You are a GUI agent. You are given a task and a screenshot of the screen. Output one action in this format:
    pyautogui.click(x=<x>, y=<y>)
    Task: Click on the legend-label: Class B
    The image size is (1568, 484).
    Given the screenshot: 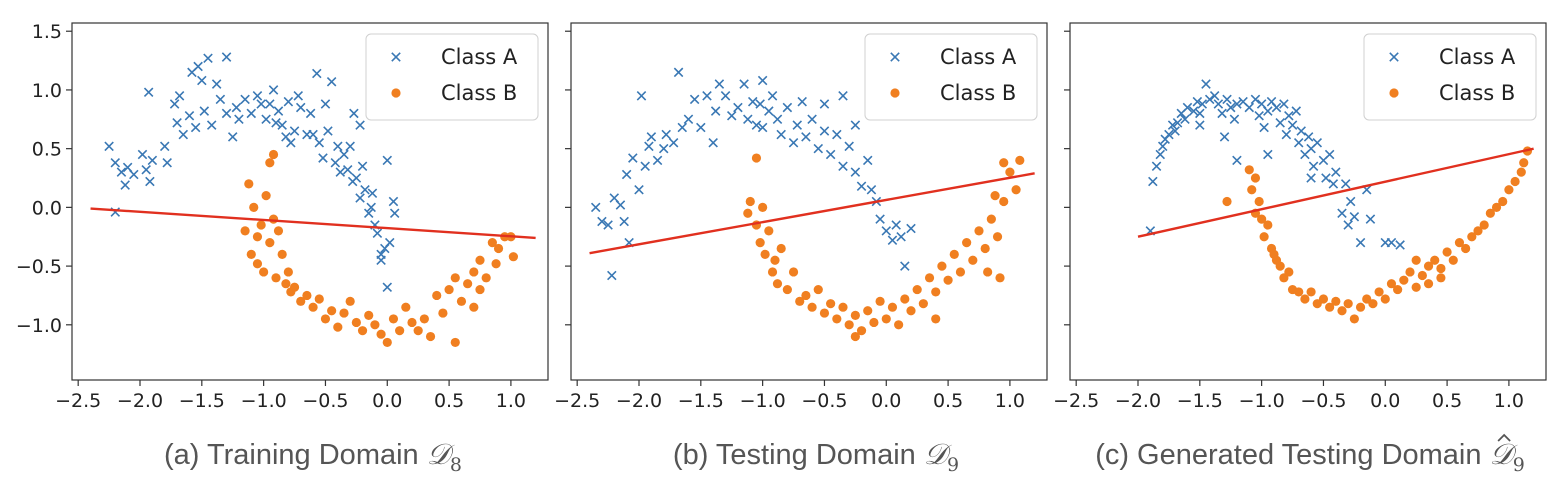 What is the action you would take?
    pyautogui.click(x=1477, y=93)
    